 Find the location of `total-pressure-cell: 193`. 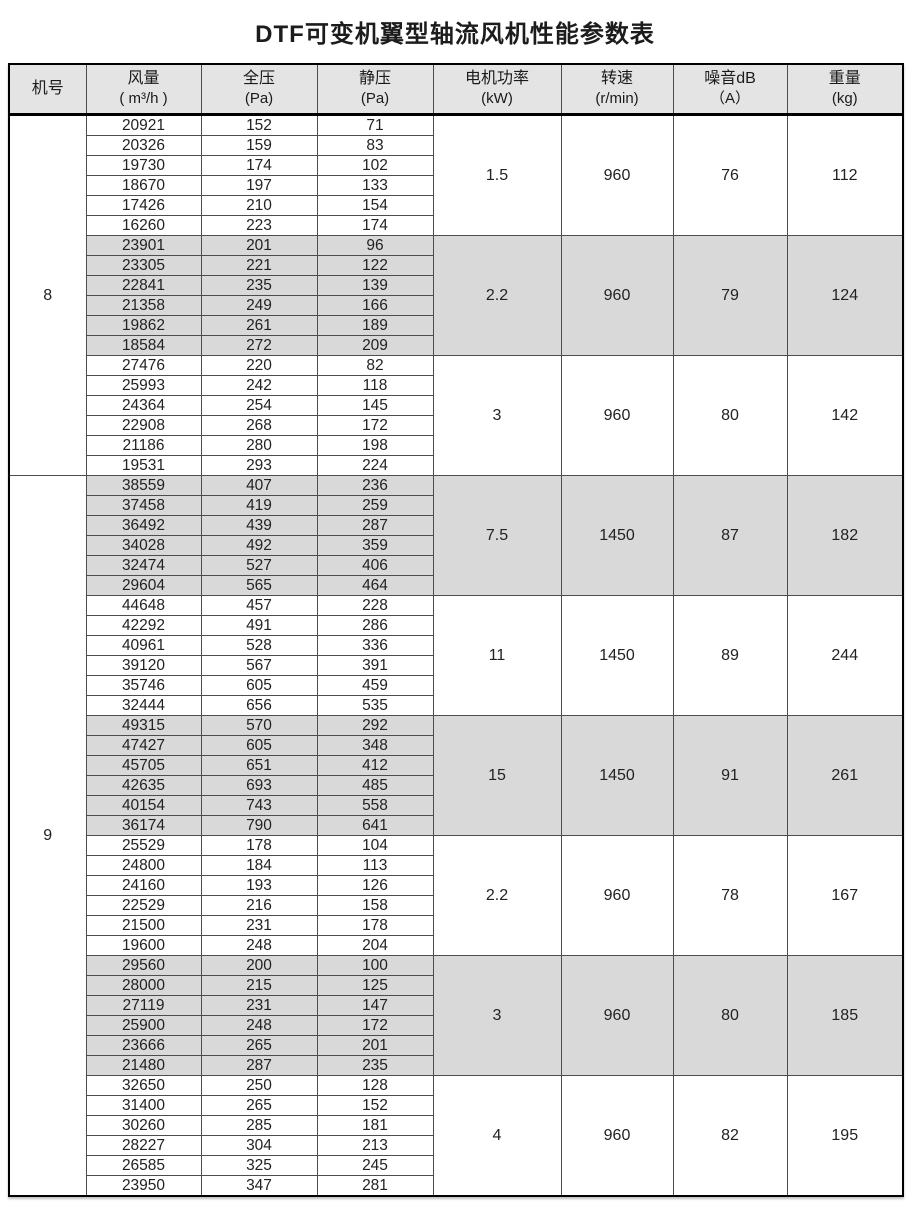

total-pressure-cell: 193 is located at coordinates (259, 885).